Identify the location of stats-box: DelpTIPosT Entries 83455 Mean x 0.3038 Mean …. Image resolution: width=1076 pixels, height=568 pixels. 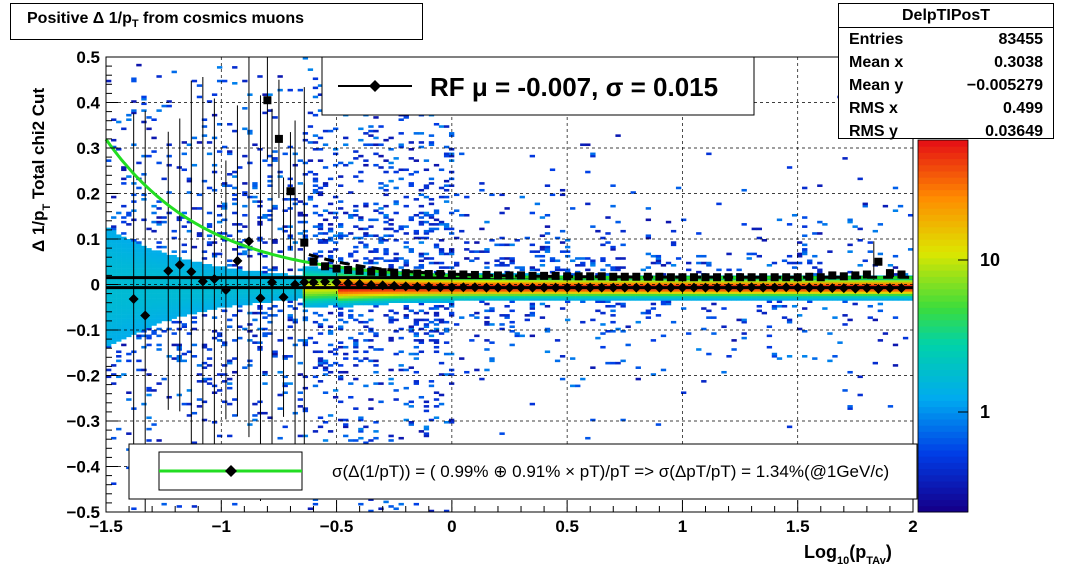
(946, 71).